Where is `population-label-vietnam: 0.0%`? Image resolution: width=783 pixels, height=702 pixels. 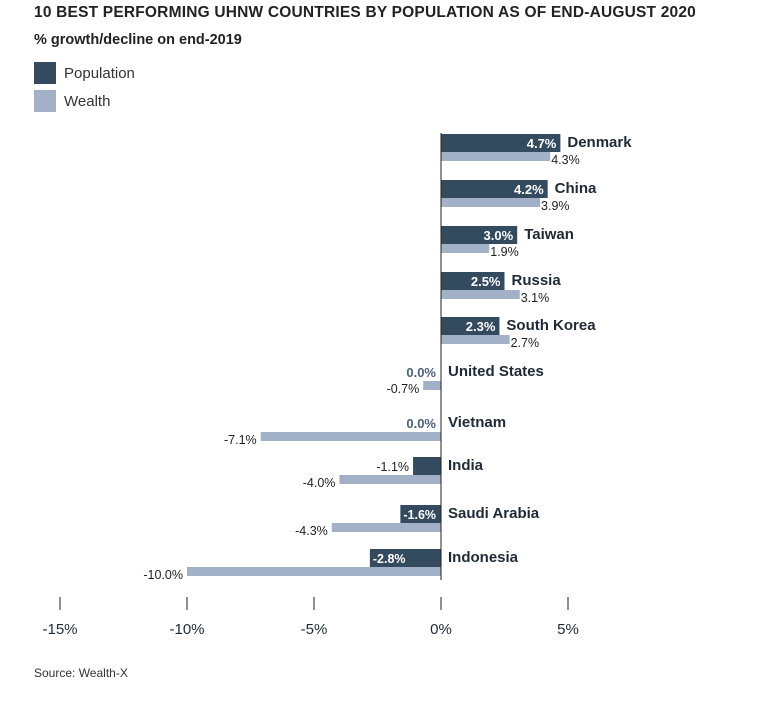
population-label-vietnam: 0.0% is located at coordinates (421, 423).